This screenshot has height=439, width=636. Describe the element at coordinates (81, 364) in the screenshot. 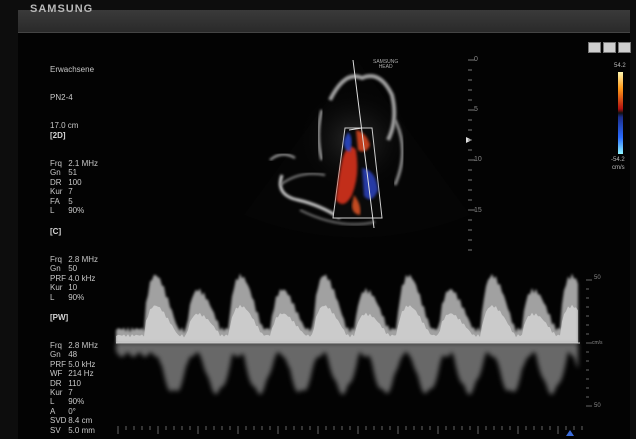

I see `param-value: 5.0 kHz` at that location.